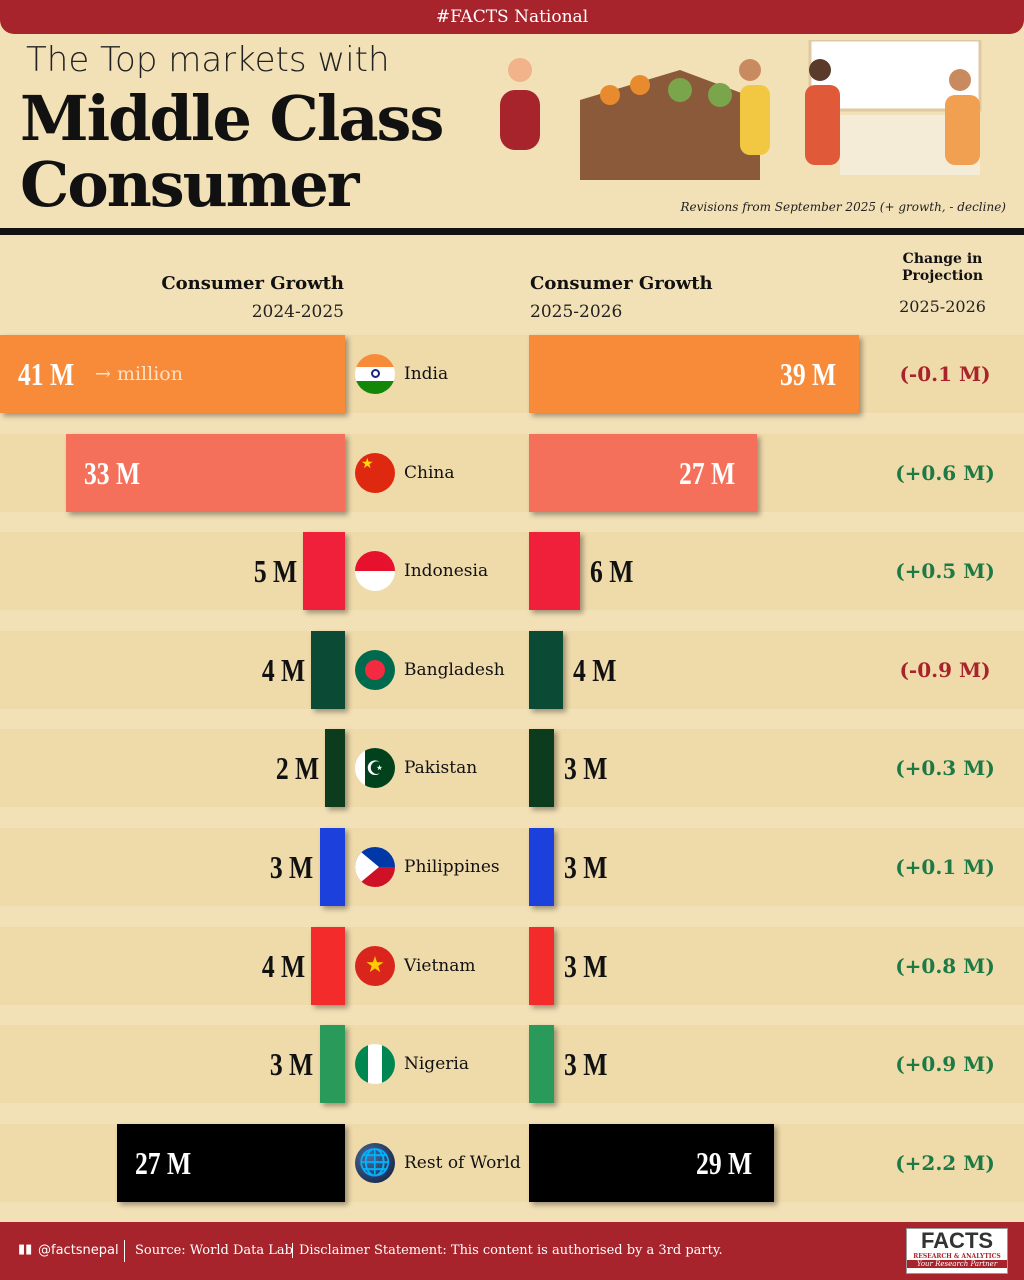 This screenshot has width=1024, height=1280. I want to click on change-label: (-0.1 M), so click(945, 374).